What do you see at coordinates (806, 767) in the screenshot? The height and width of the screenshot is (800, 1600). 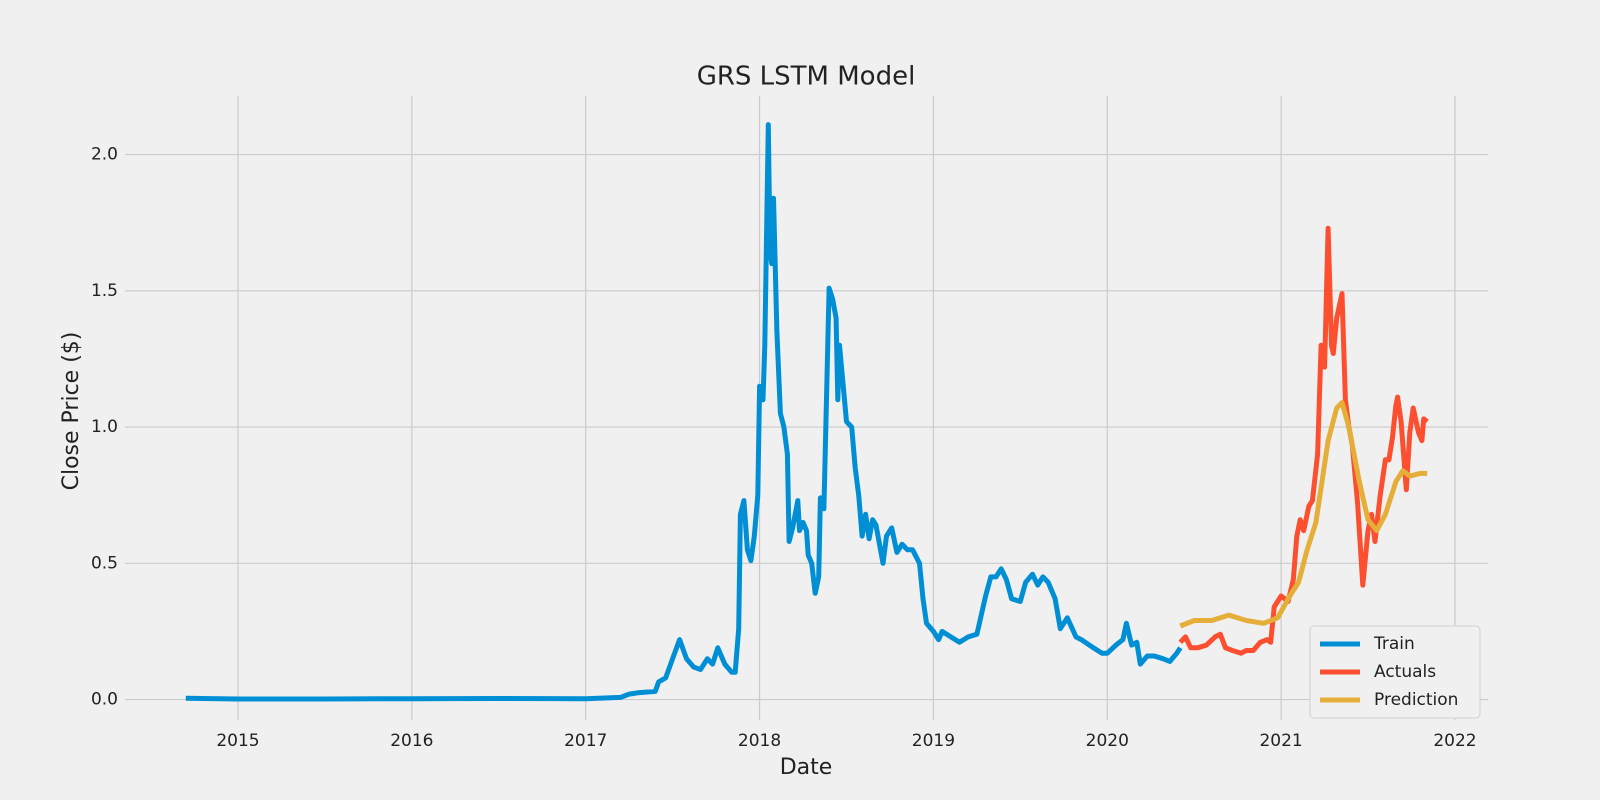 I see `x-axis-label: Date` at bounding box center [806, 767].